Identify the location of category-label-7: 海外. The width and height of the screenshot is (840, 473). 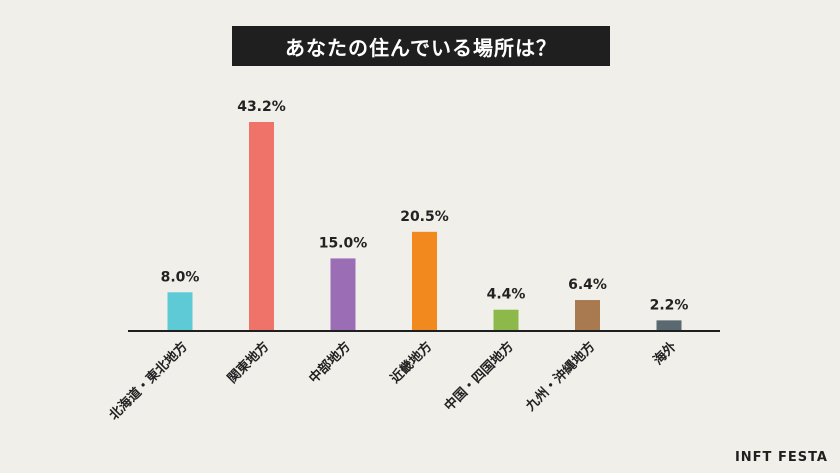
(665, 354).